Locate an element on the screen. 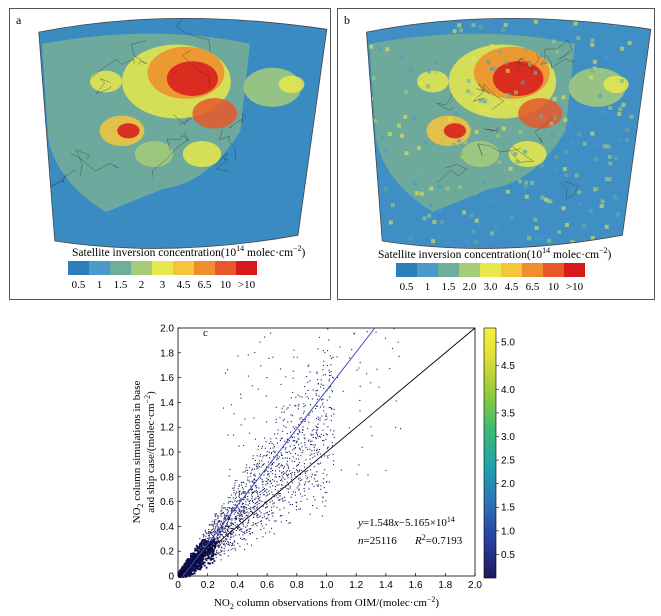 This screenshot has height=616, width=661. fit-equation: y=1.548x−5.165×1014 is located at coordinates (406, 522).